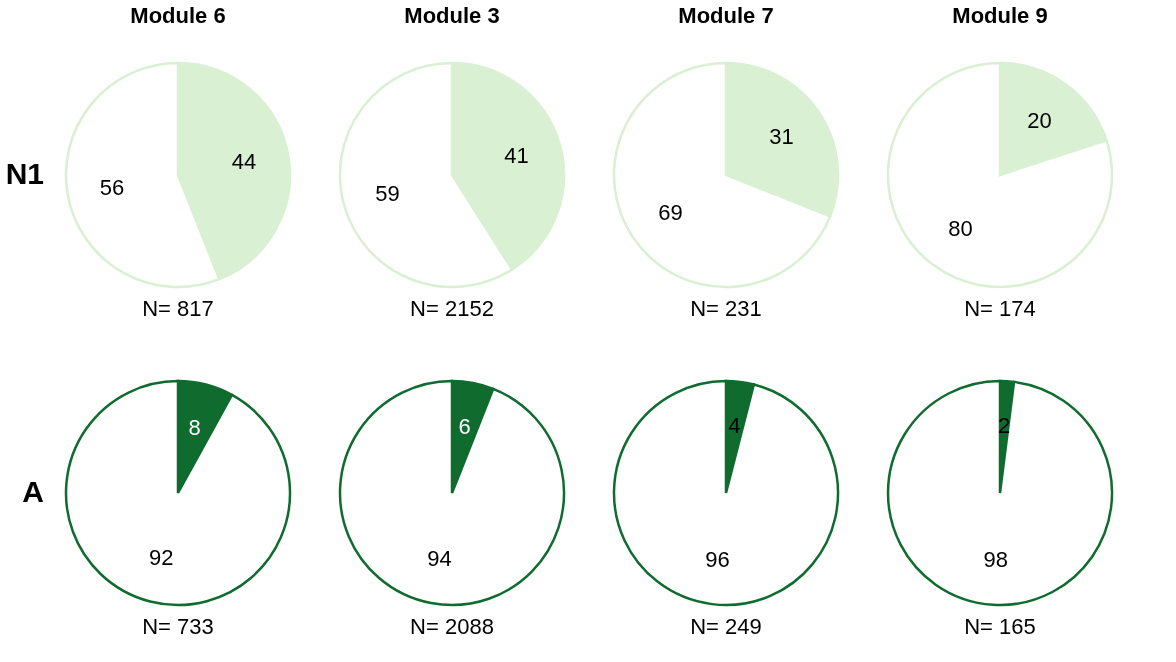 The image size is (1176, 662). Describe the element at coordinates (726, 626) in the screenshot. I see `text: N= 249` at that location.